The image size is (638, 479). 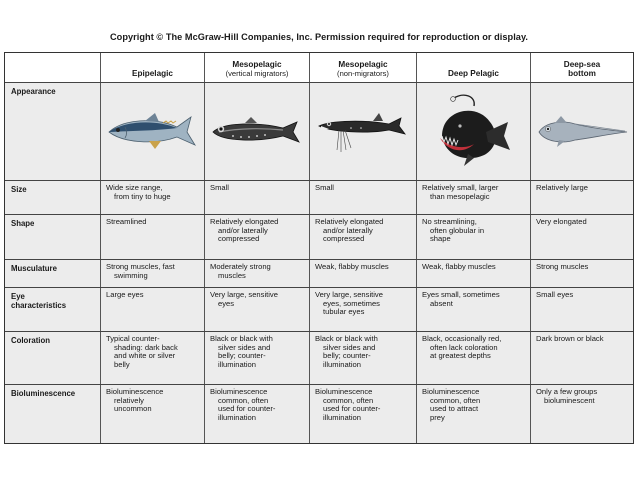 I want to click on cell-line: bioluminescent, so click(x=569, y=400).